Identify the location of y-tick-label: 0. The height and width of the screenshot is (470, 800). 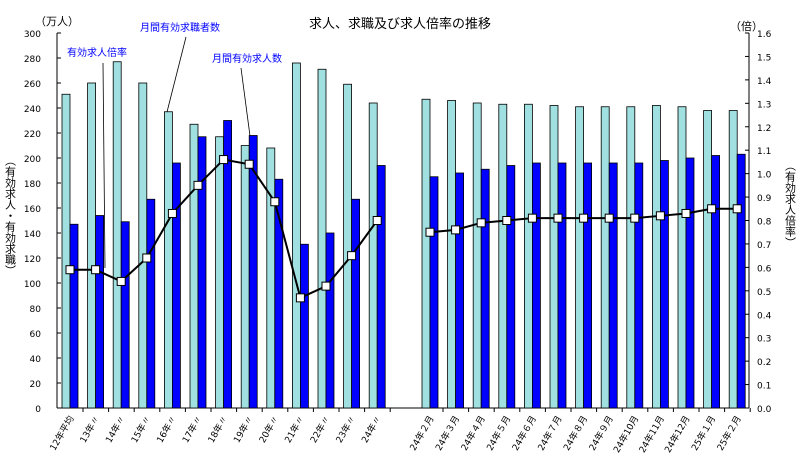
(38, 410).